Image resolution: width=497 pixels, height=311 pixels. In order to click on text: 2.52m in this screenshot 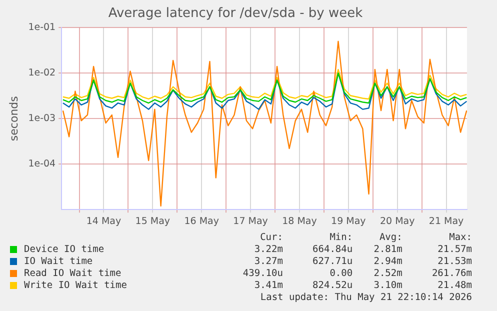, I will do `click(387, 274)`.